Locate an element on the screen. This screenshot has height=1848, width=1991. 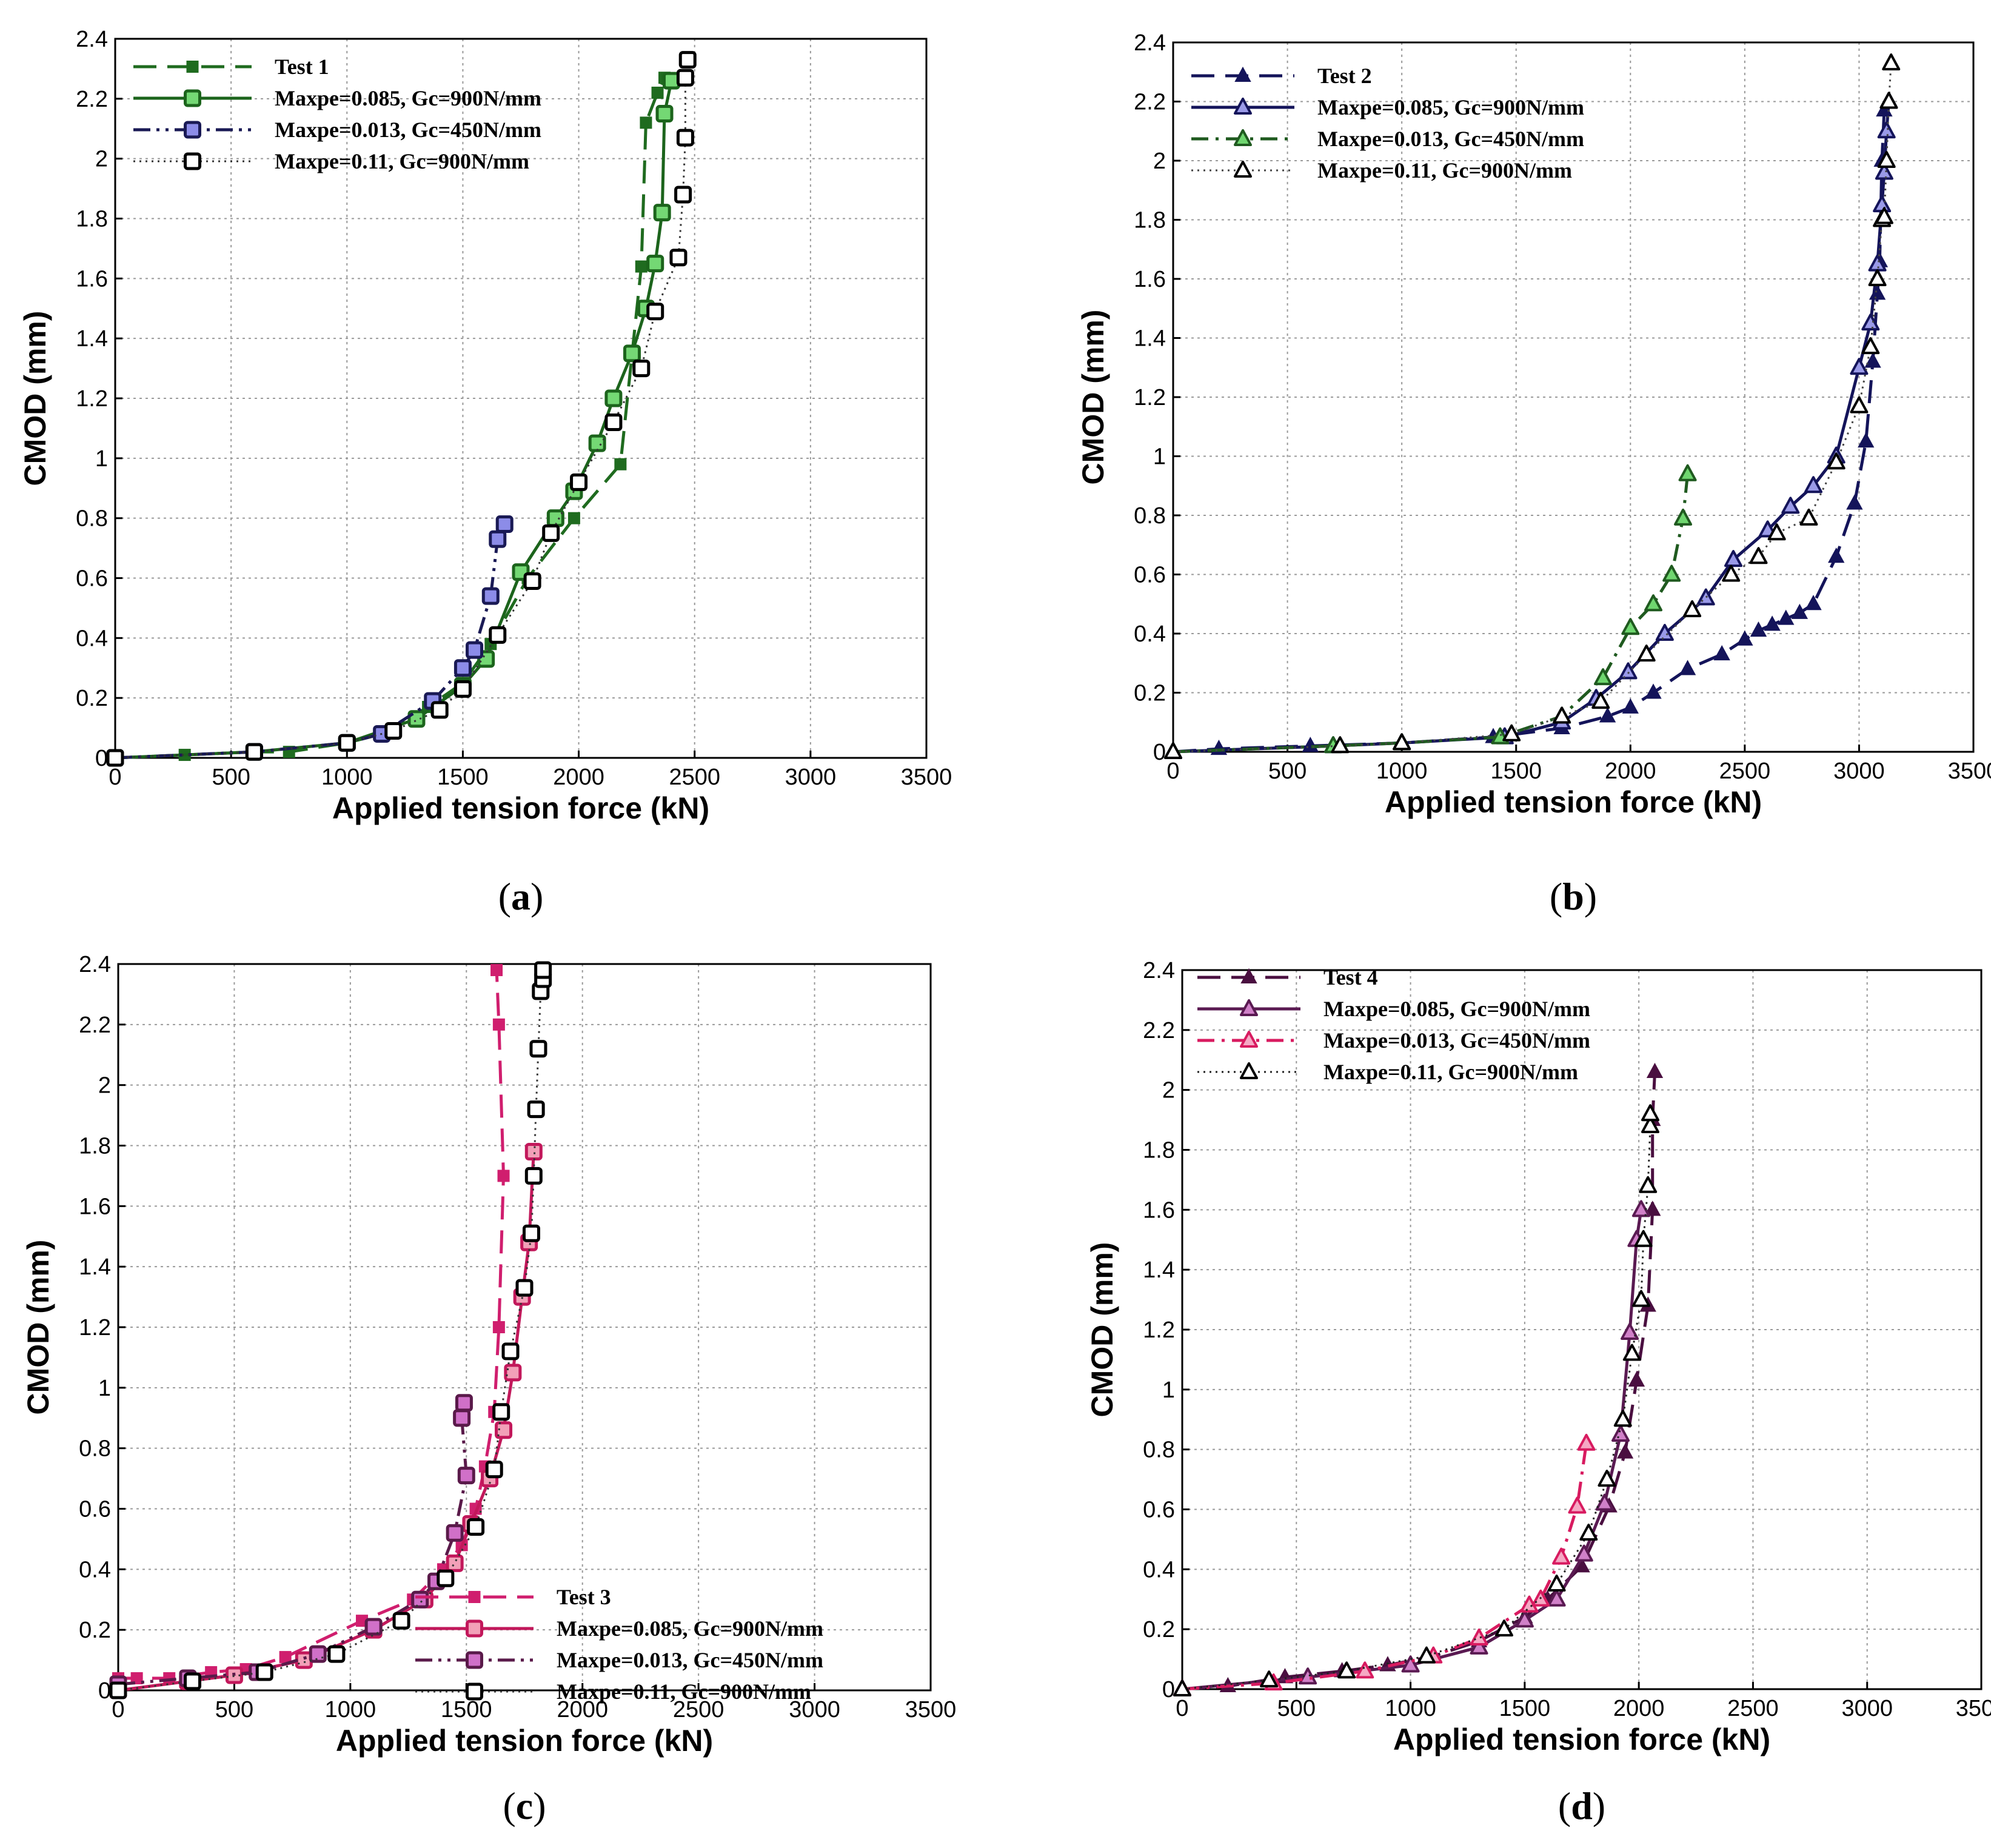
y-tick-label: 0 is located at coordinates (101, 758).